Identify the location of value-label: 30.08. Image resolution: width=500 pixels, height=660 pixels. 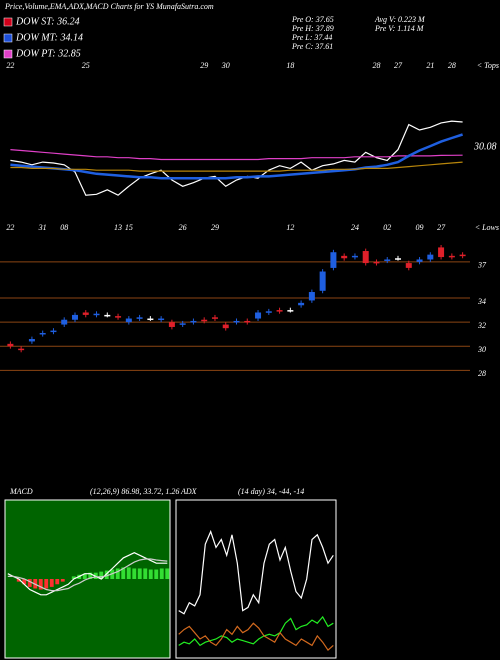
(485, 146).